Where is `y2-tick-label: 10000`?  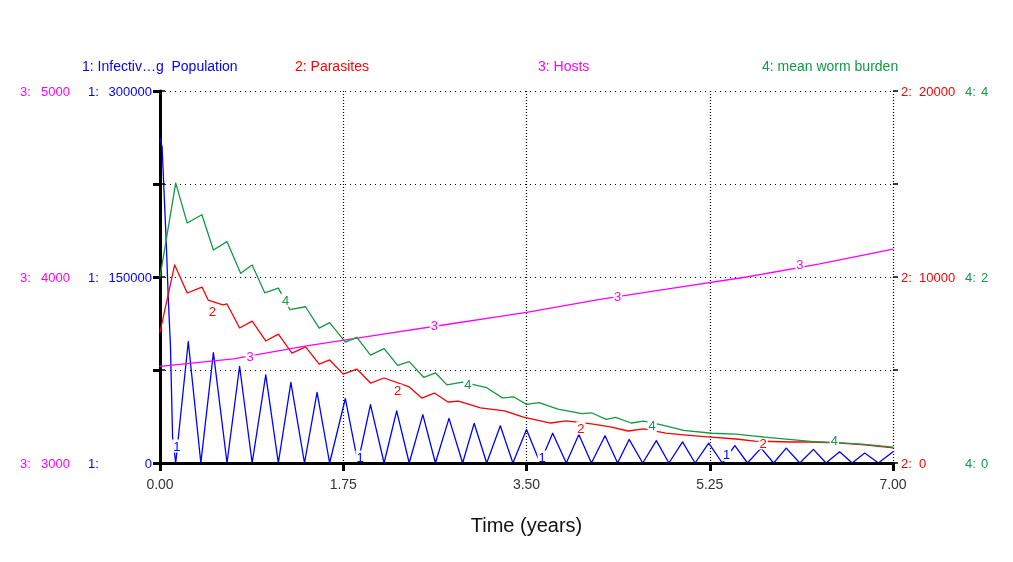 y2-tick-label: 10000 is located at coordinates (937, 277).